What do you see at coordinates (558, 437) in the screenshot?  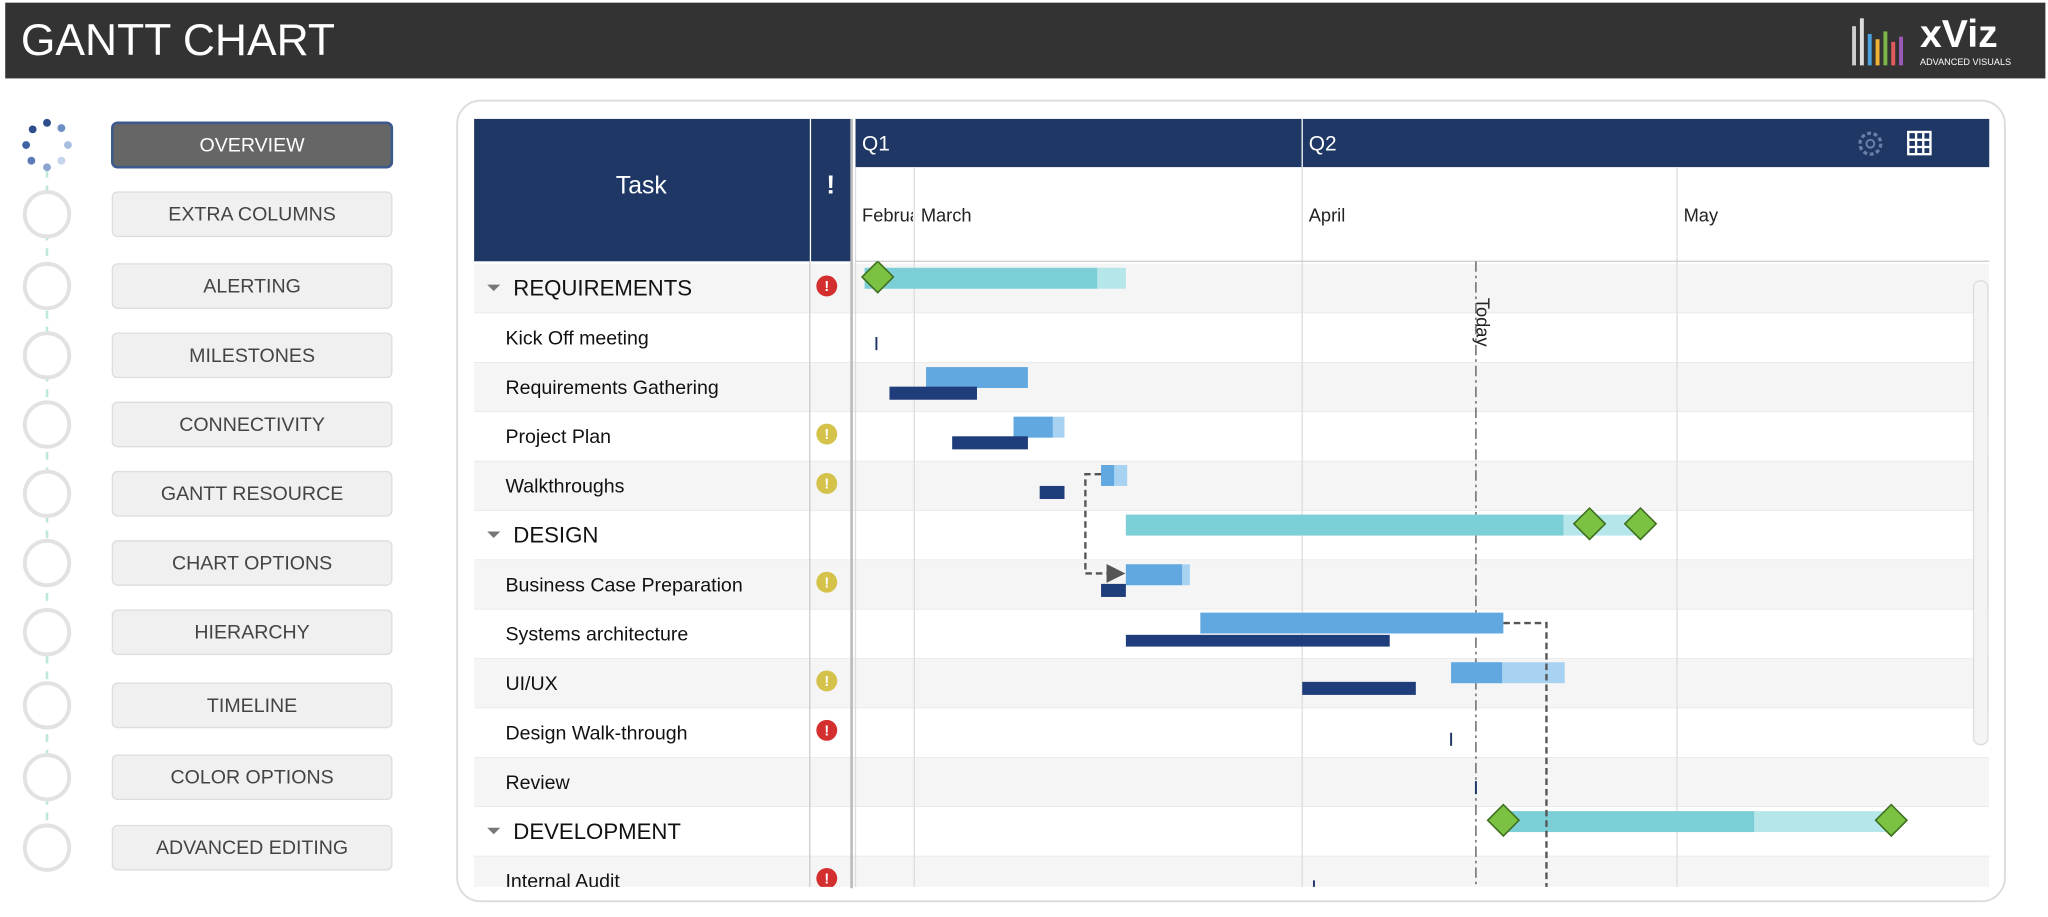 I see `task-label: Project Plan` at bounding box center [558, 437].